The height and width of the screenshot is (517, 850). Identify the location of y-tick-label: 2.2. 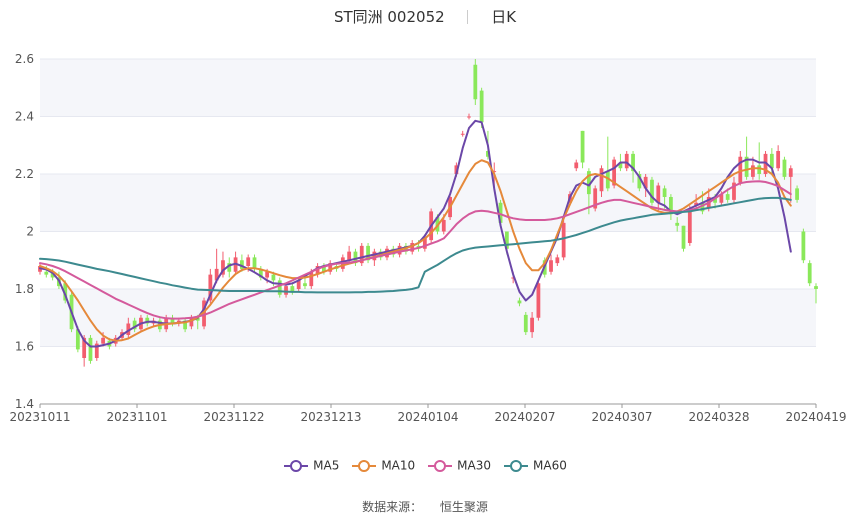
(24, 174).